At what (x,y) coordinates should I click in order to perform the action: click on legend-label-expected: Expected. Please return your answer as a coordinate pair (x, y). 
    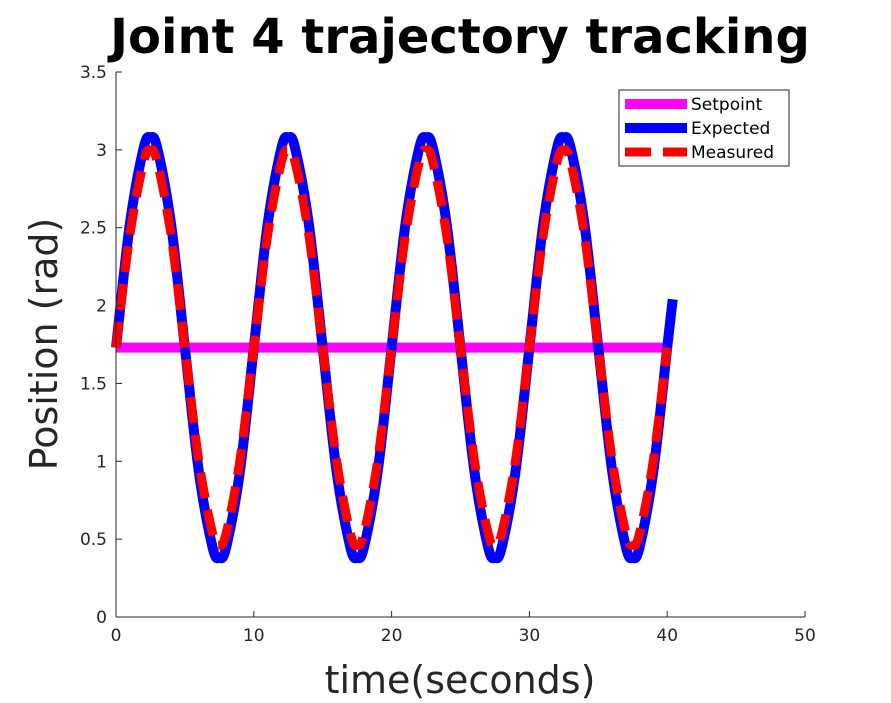
    Looking at the image, I should click on (730, 129).